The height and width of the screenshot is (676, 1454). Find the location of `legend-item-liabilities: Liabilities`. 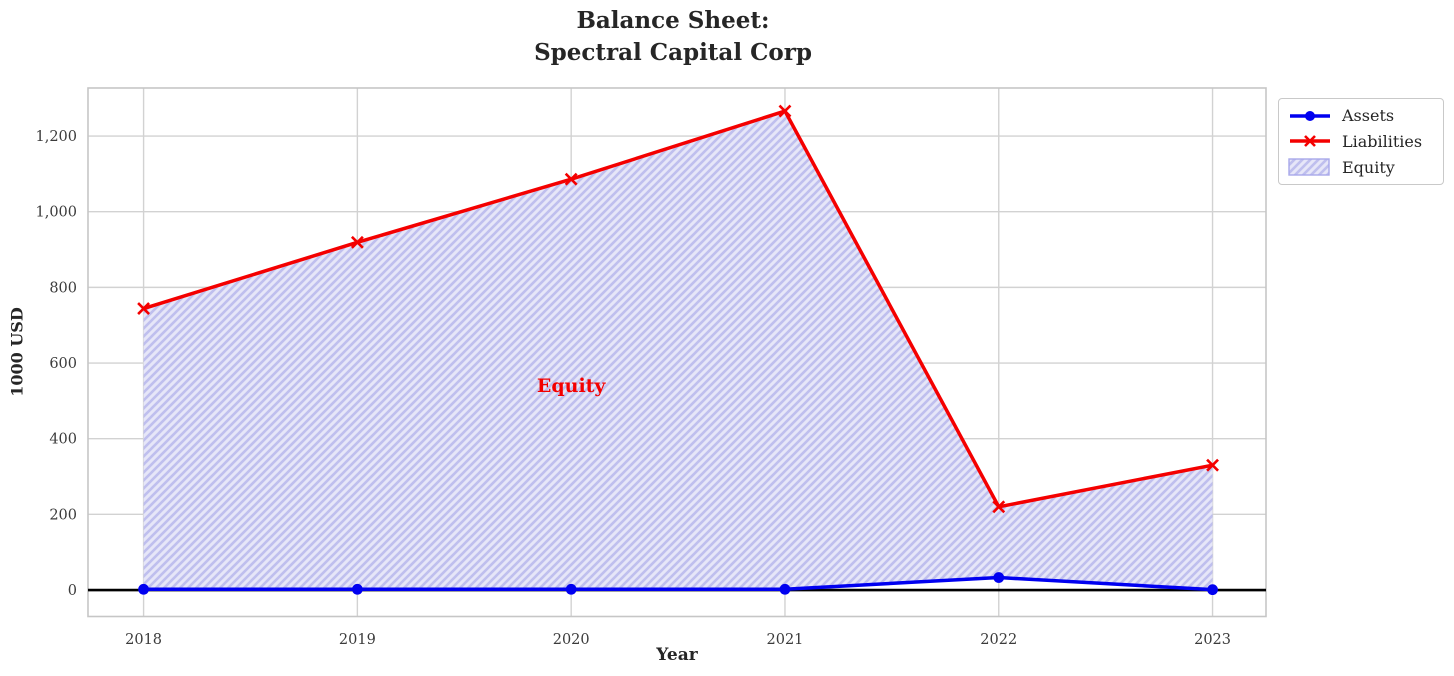

legend-item-liabilities: Liabilities is located at coordinates (1361, 141).